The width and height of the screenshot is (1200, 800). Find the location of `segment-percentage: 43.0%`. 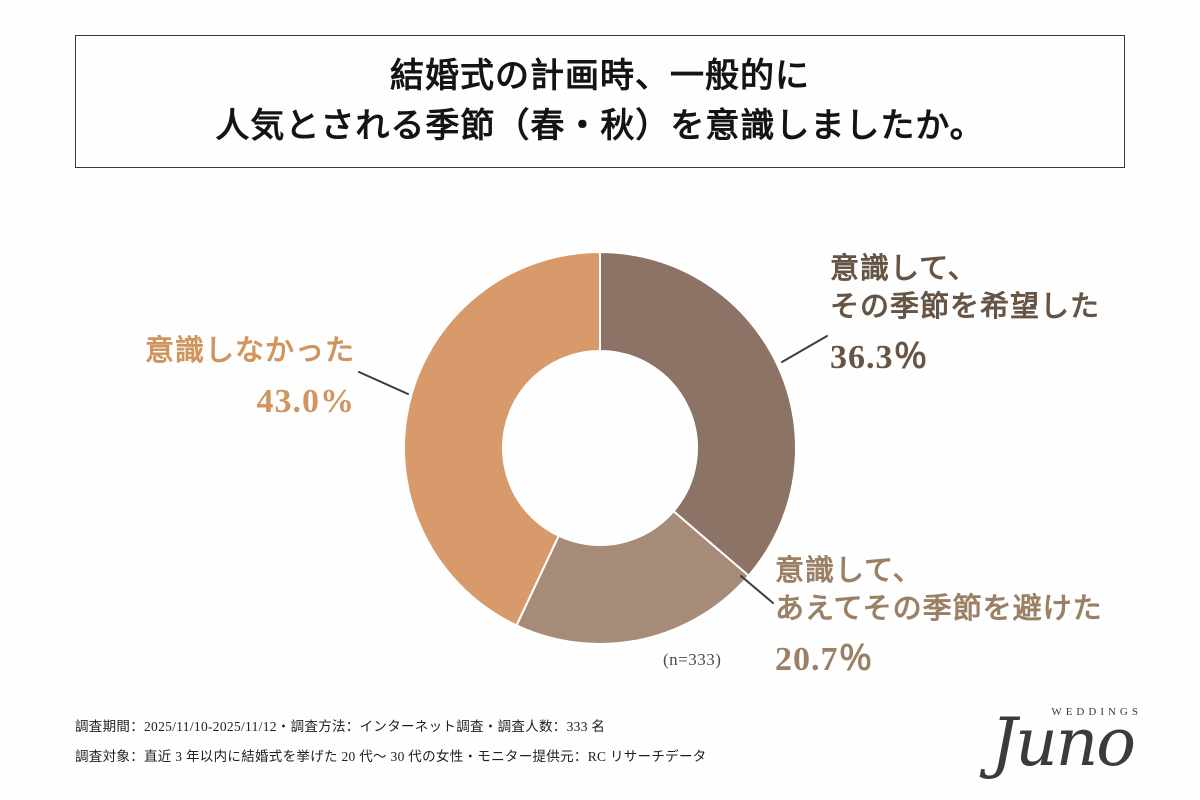

segment-percentage: 43.0% is located at coordinates (305, 401).